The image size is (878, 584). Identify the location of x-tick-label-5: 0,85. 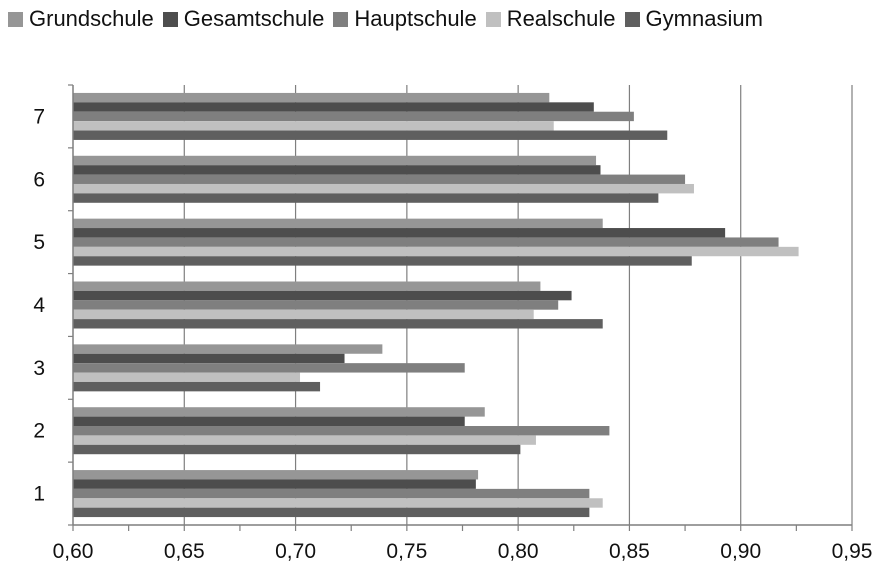
(629, 551).